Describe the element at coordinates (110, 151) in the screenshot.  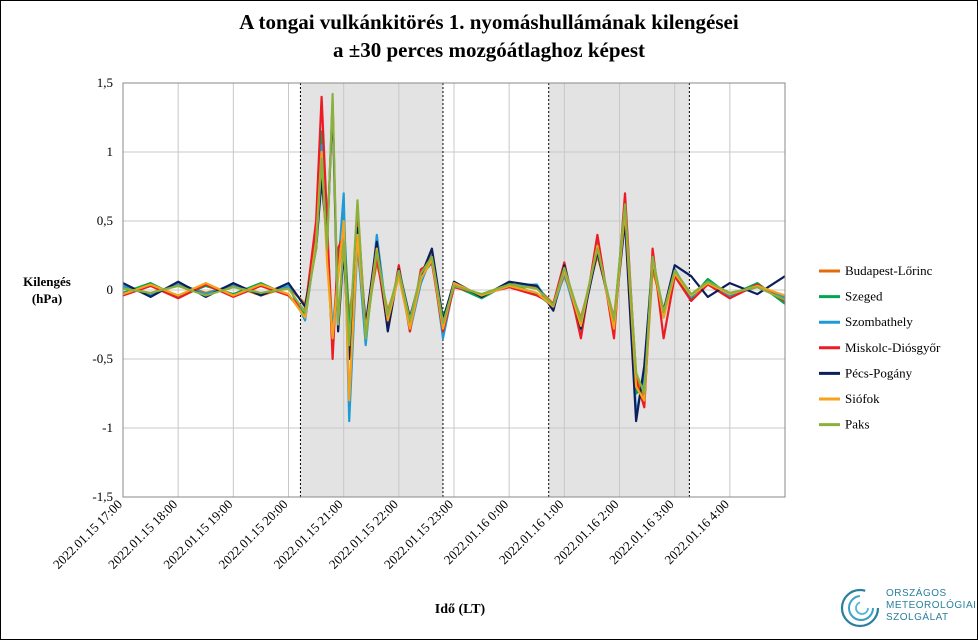
I see `y-tick-label: 1` at that location.